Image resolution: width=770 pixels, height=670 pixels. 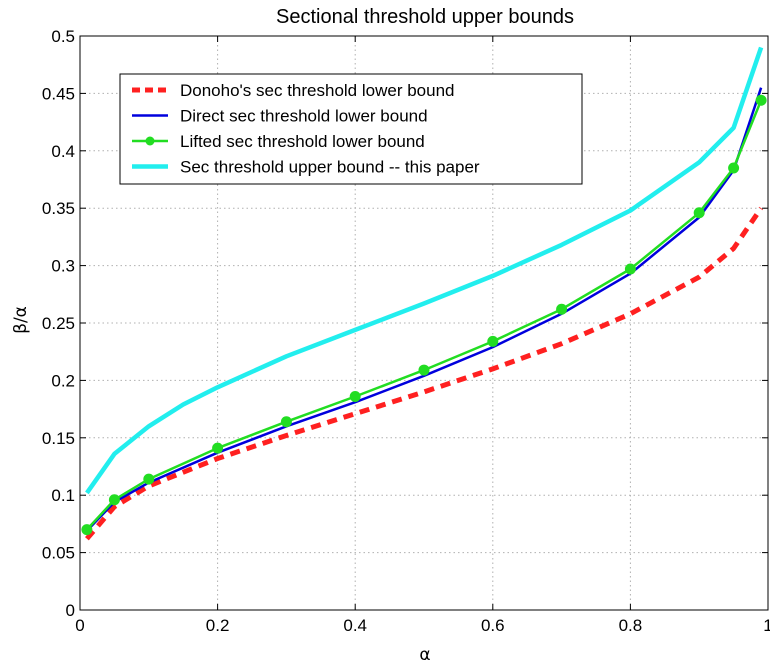 What do you see at coordinates (302, 141) in the screenshot?
I see `legend-label: Lifted sec threshold lower bound` at bounding box center [302, 141].